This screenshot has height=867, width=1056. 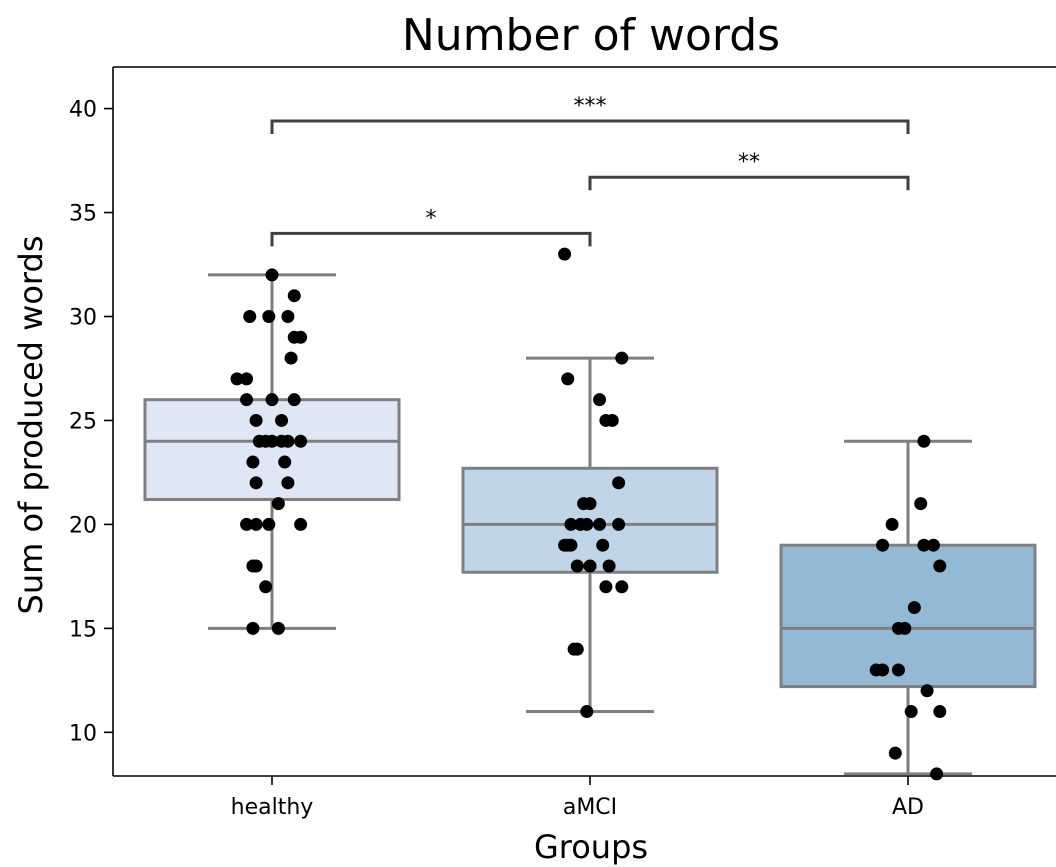 What do you see at coordinates (83, 421) in the screenshot?
I see `y-tick-label: 25` at bounding box center [83, 421].